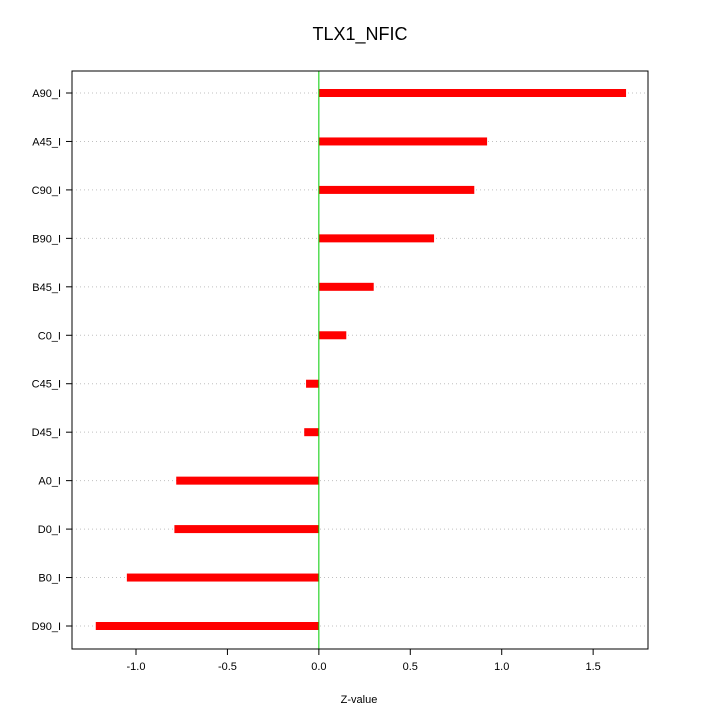 This screenshot has height=720, width=720. I want to click on bar-B90_I, so click(376, 238).